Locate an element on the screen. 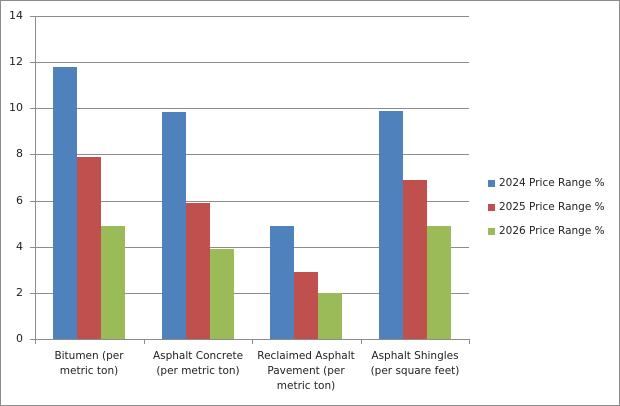 The image size is (620, 406). y-tick-label: 0 is located at coordinates (19, 338).